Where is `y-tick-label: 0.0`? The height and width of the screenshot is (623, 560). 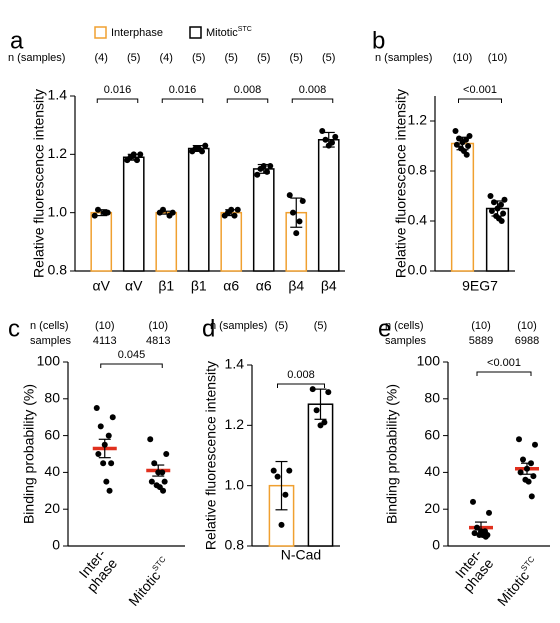
y-tick-label: 0.0 is located at coordinates (418, 270).